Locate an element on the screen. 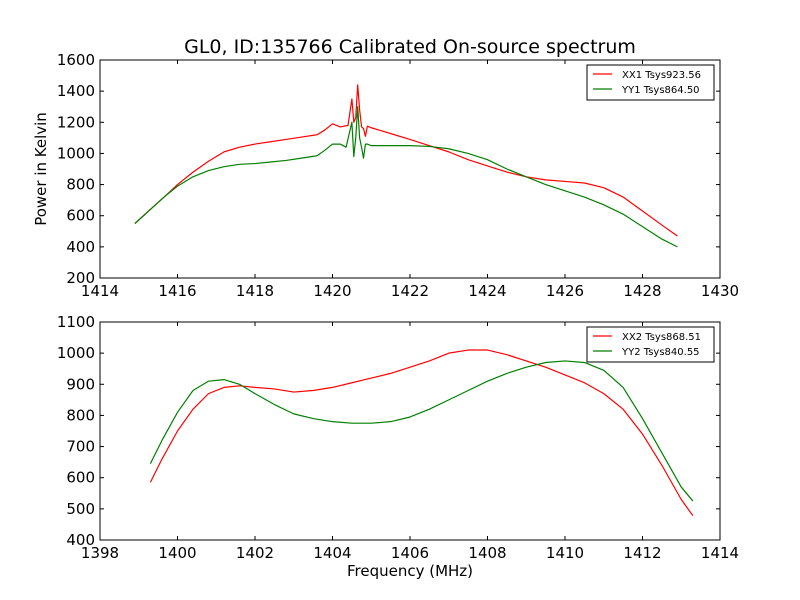 This screenshot has width=800, height=600. top-x-tick-label-3: 1420 is located at coordinates (332, 291).